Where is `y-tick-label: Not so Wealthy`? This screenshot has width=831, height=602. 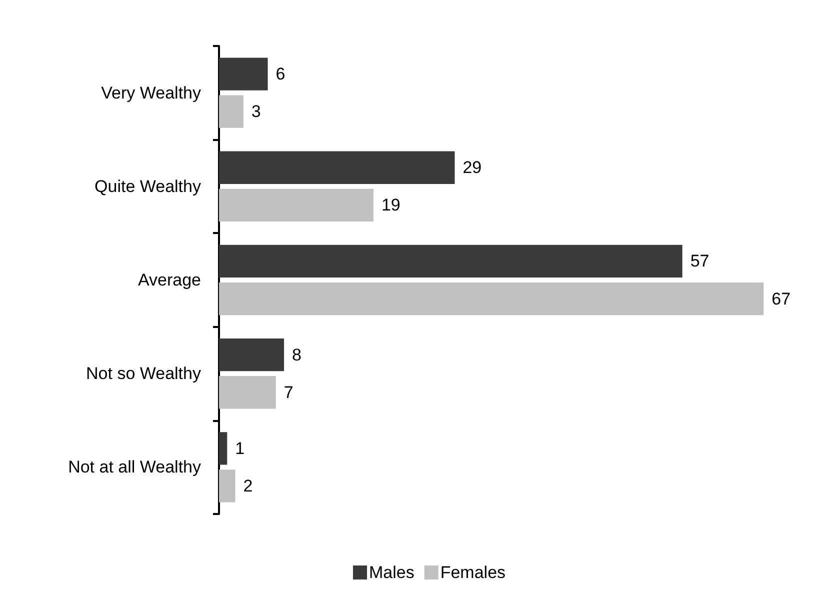
y-tick-label: Not so Wealthy is located at coordinates (144, 374).